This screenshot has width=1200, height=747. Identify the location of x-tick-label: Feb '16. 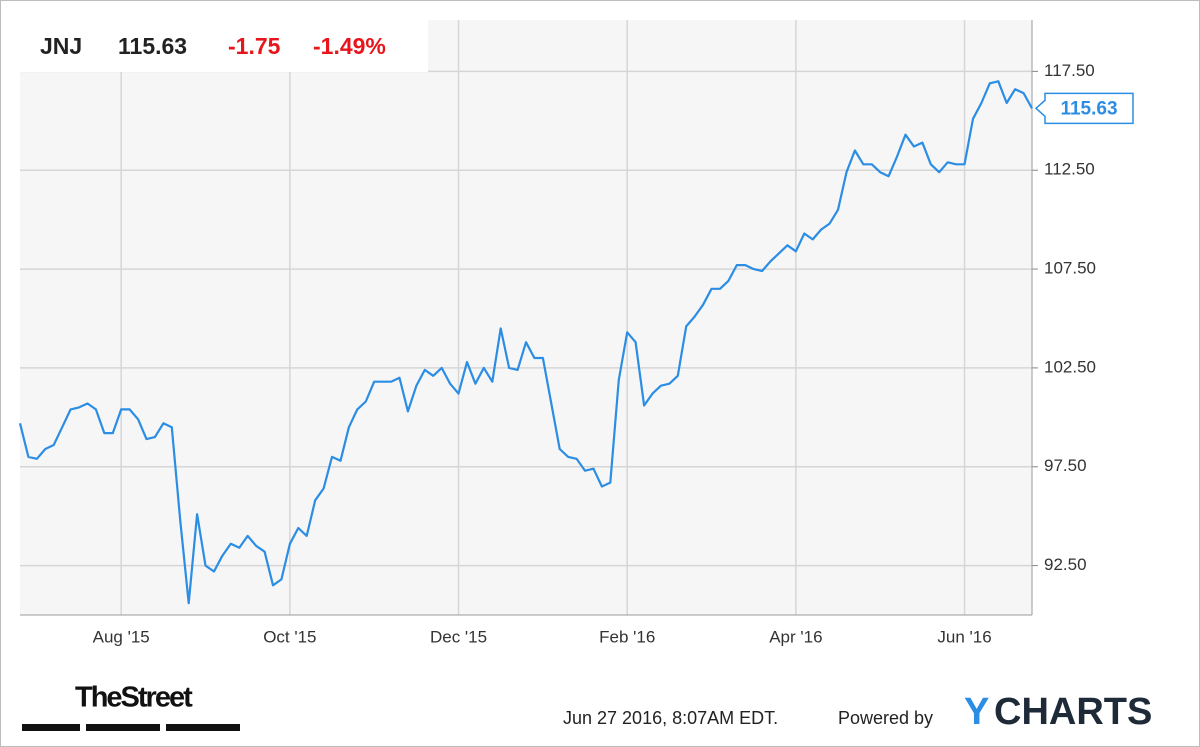
(627, 636).